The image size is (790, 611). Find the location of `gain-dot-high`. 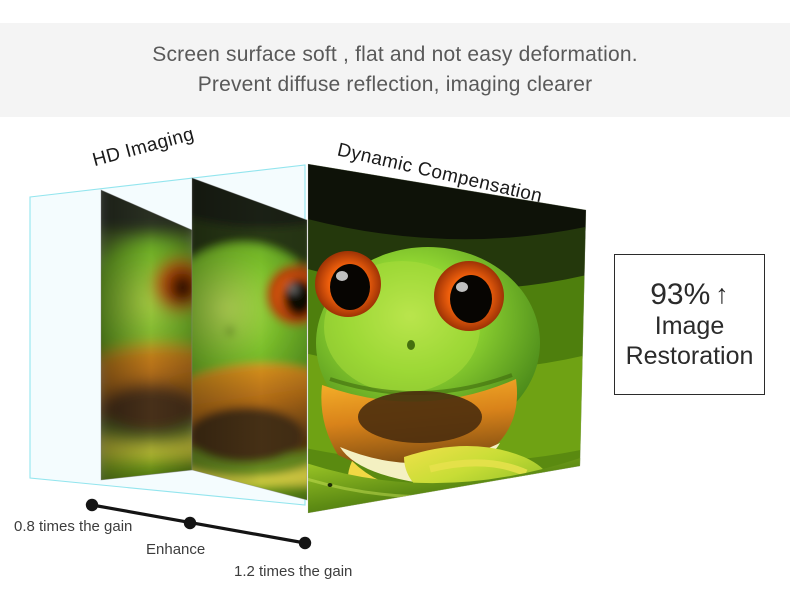

gain-dot-high is located at coordinates (305, 543).